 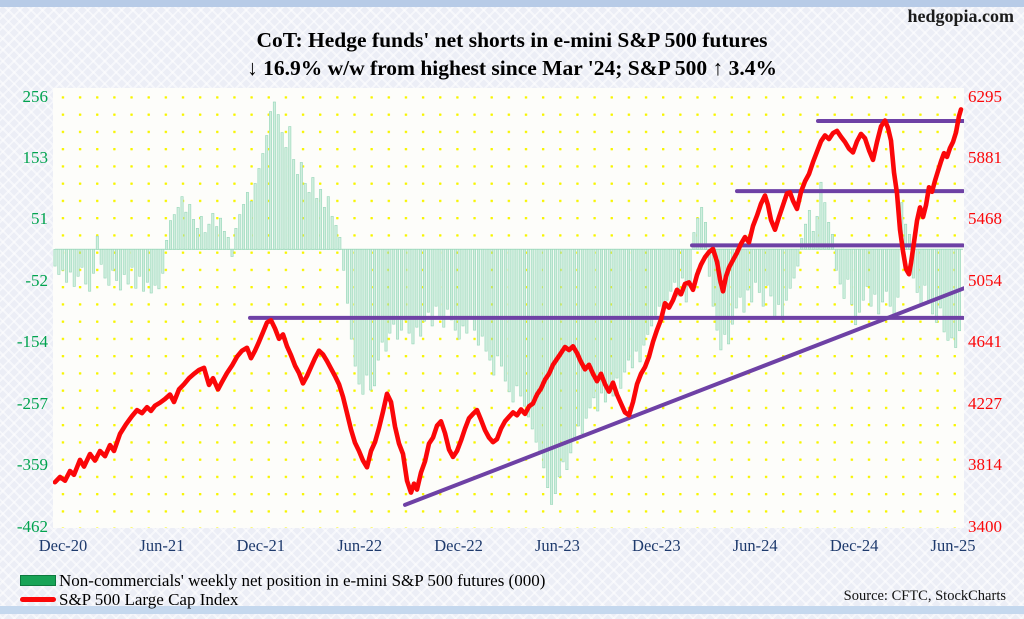 What do you see at coordinates (960, 16) in the screenshot?
I see `site-watermark: hedgopia.com` at bounding box center [960, 16].